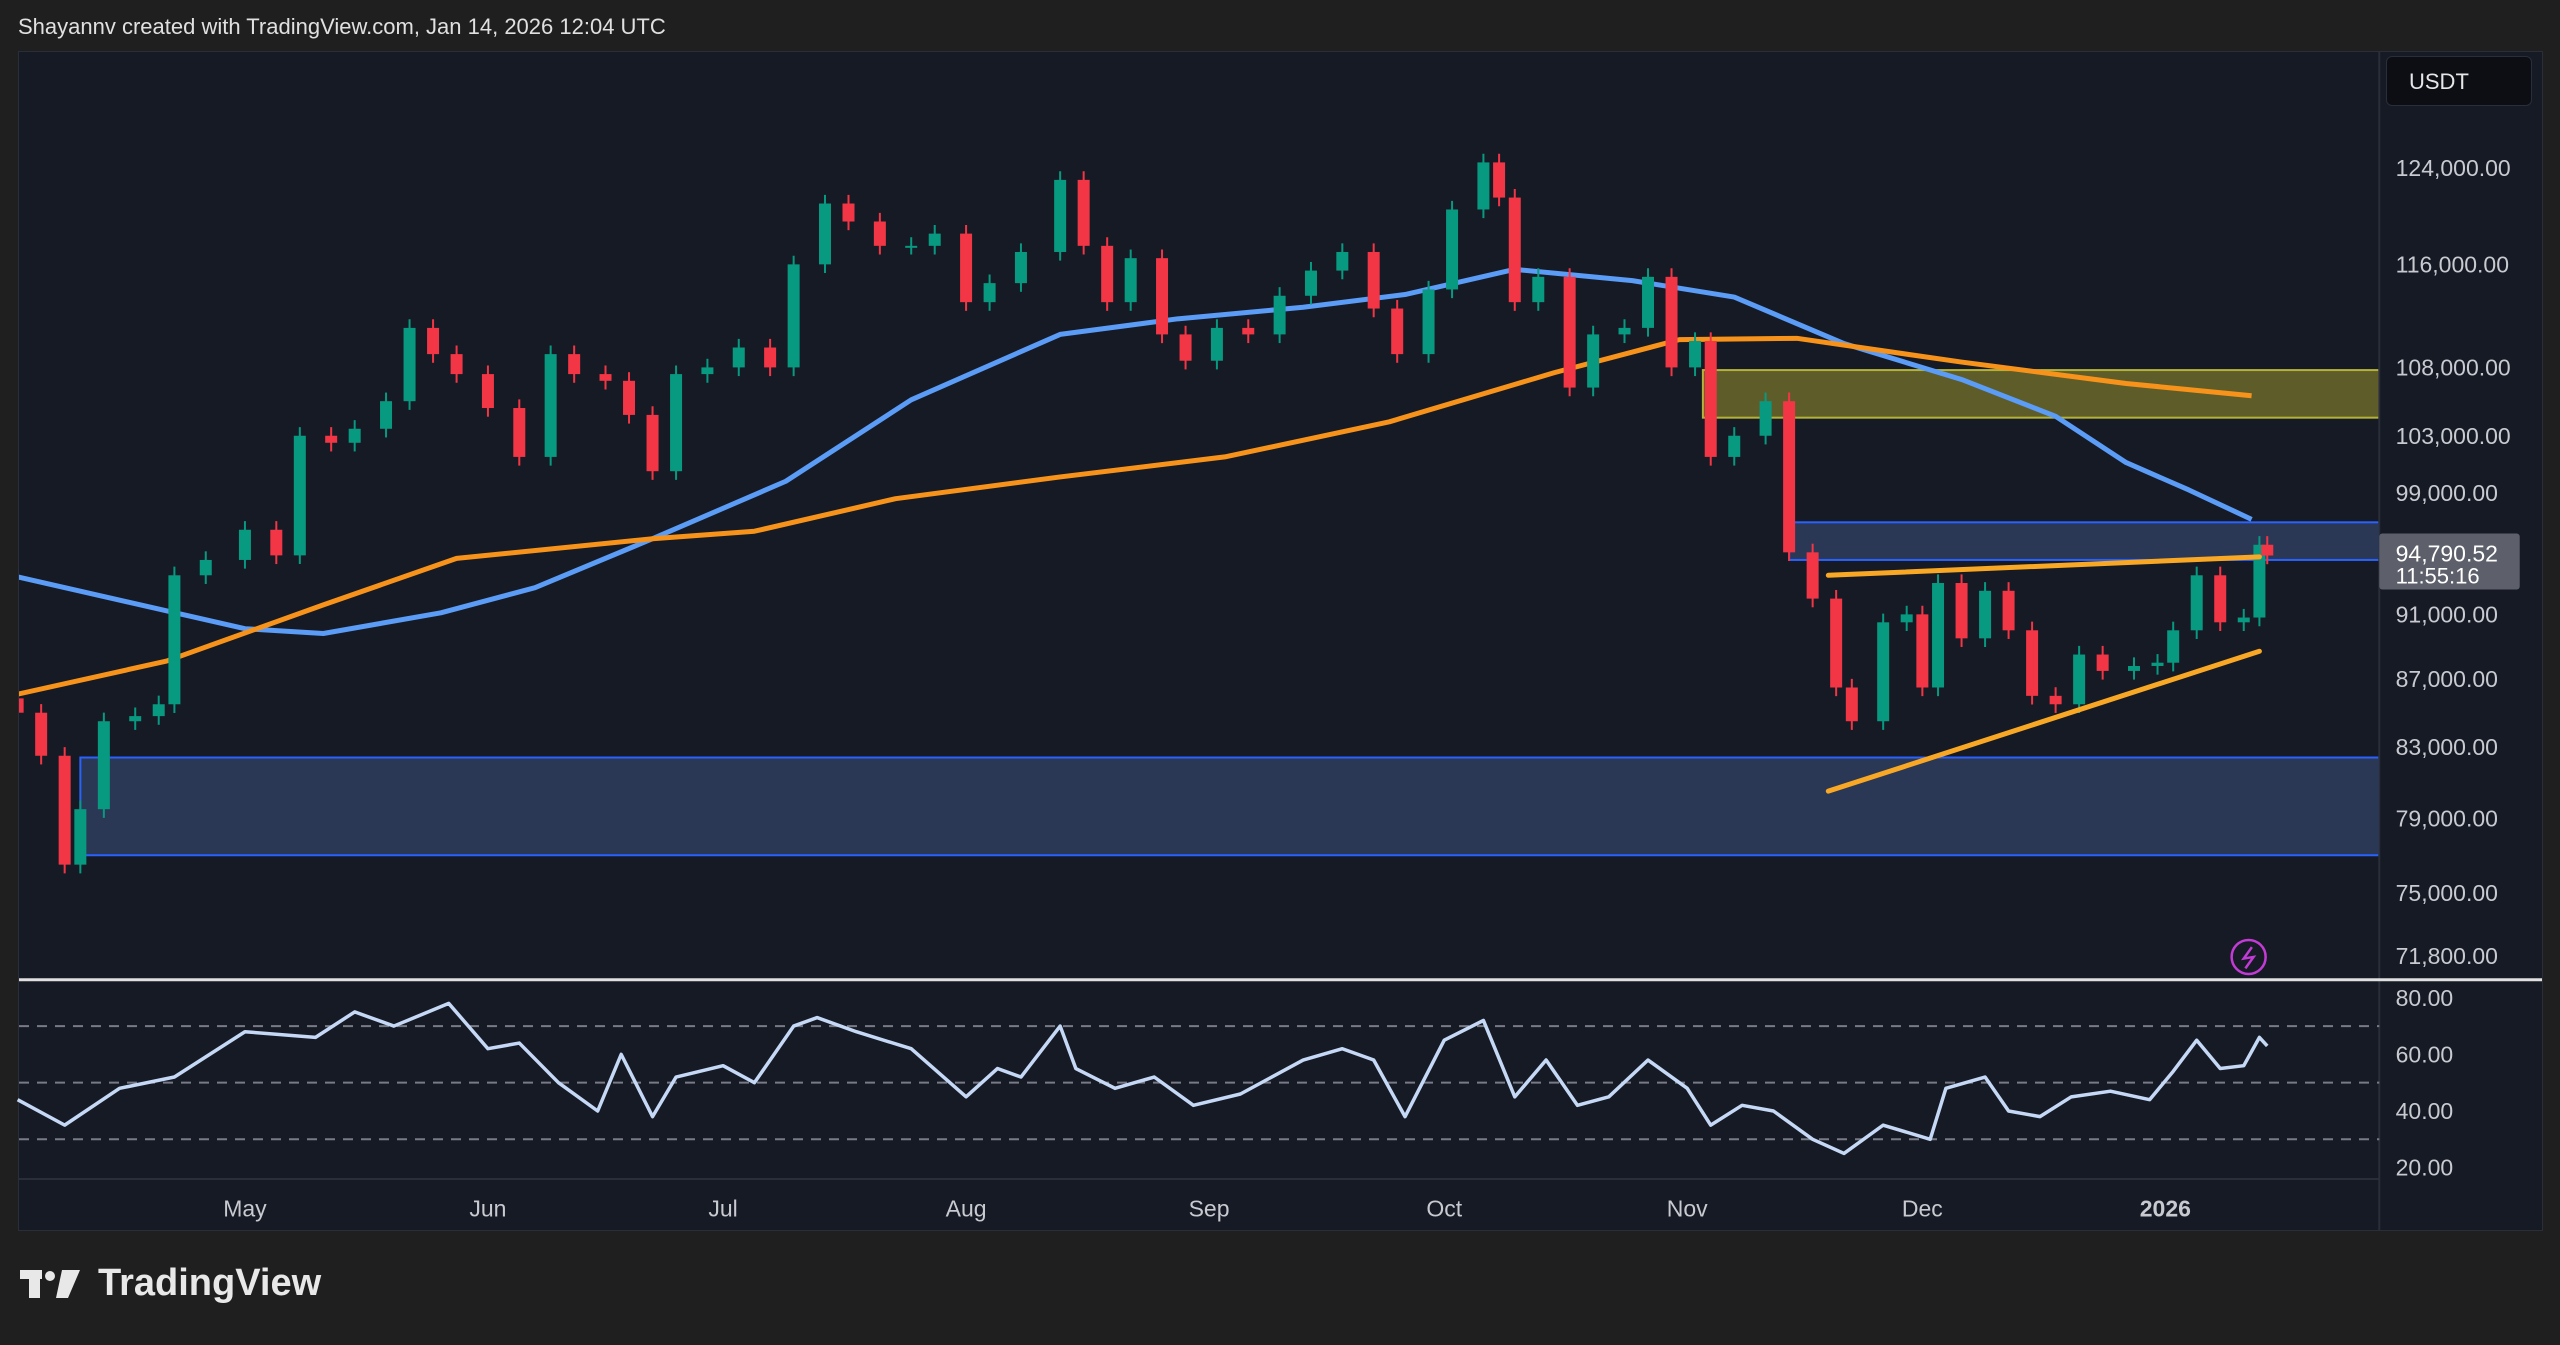 The width and height of the screenshot is (2560, 1345). Describe the element at coordinates (2459, 81) in the screenshot. I see `currency-button: USDT` at that location.